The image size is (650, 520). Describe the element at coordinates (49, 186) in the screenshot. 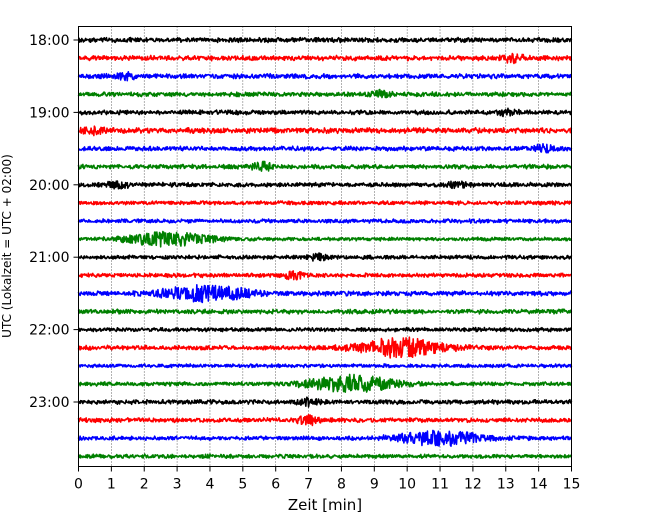

I see `y-tick-label: 20:00` at that location.